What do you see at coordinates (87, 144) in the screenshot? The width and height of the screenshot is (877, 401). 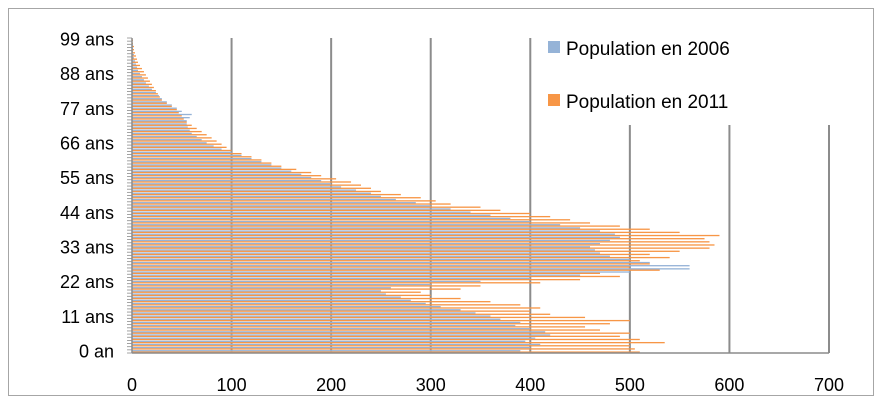 I see `y-tick-label: 66 ans` at bounding box center [87, 144].